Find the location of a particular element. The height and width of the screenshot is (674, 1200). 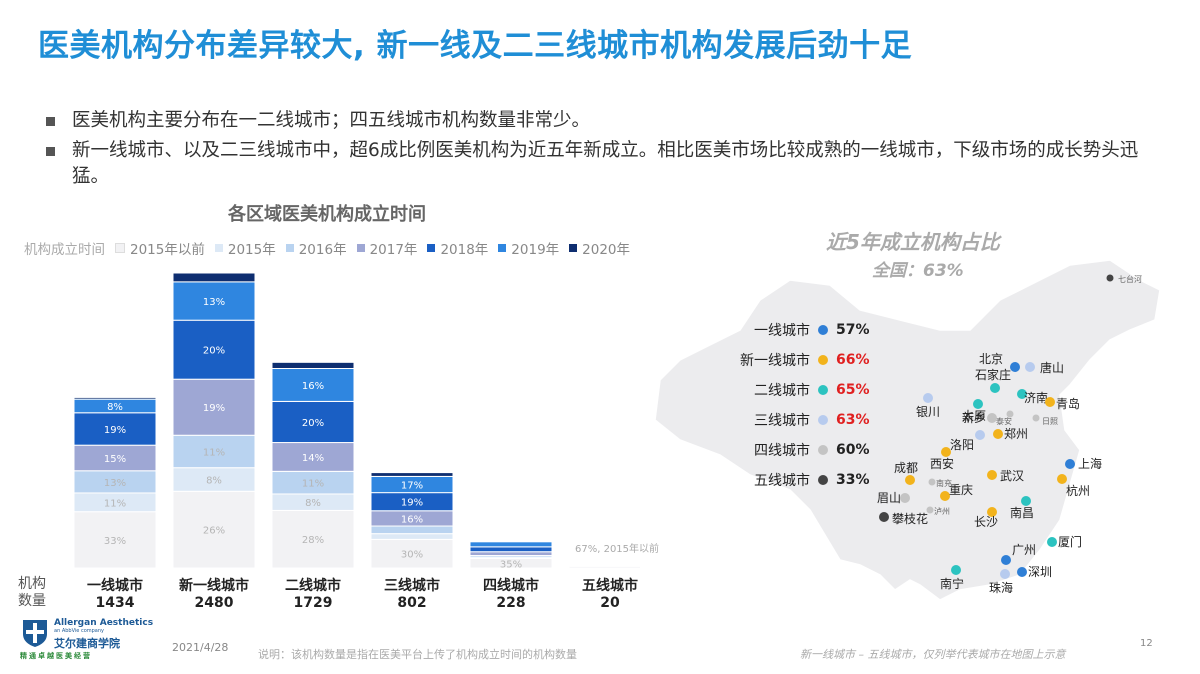

city-label: 眉山 is located at coordinates (889, 498).